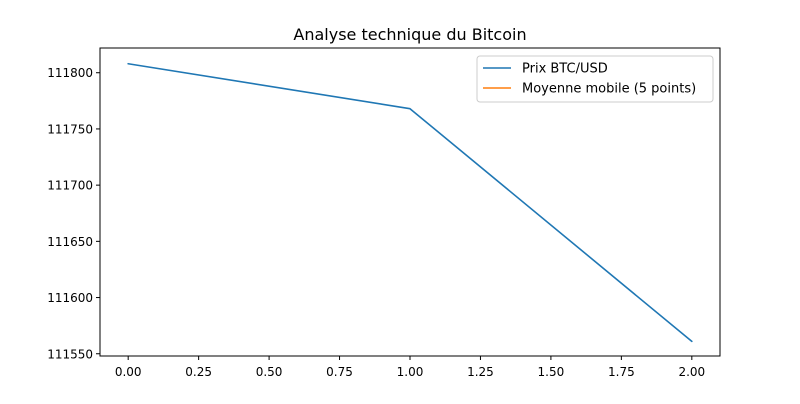 This screenshot has width=800, height=404. Describe the element at coordinates (70, 186) in the screenshot. I see `y-tick-label: 111700` at that location.